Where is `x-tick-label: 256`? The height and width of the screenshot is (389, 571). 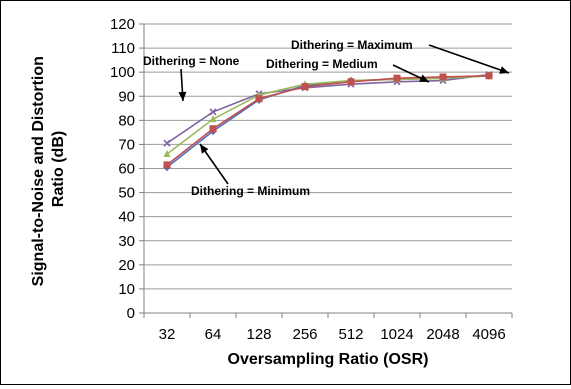
x-tick-label: 256 is located at coordinates (304, 334).